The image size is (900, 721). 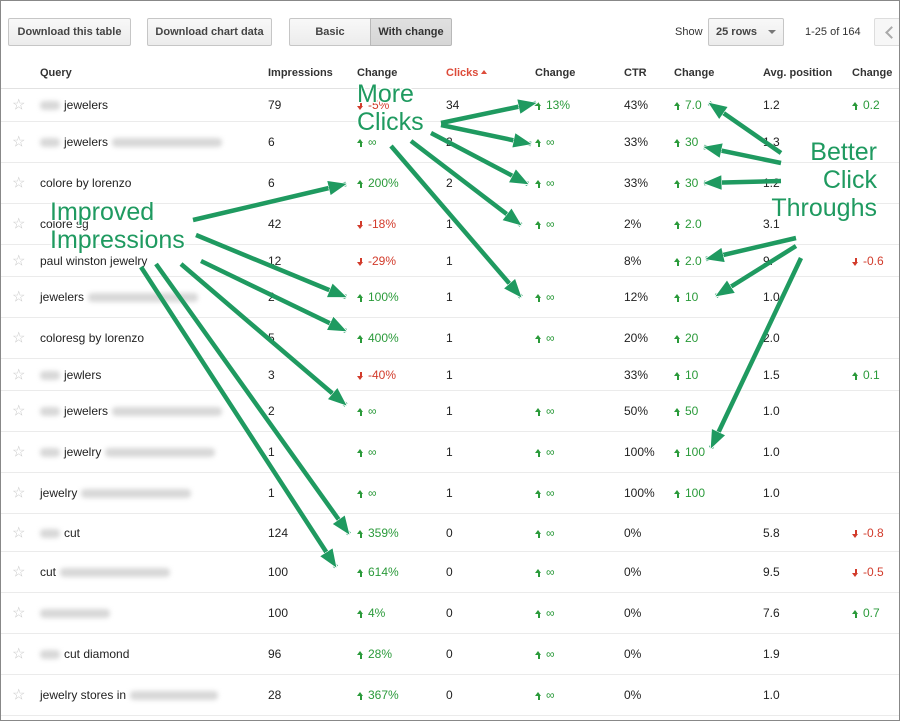 What do you see at coordinates (449, 142) in the screenshot?
I see `clicks-cell: 2` at bounding box center [449, 142].